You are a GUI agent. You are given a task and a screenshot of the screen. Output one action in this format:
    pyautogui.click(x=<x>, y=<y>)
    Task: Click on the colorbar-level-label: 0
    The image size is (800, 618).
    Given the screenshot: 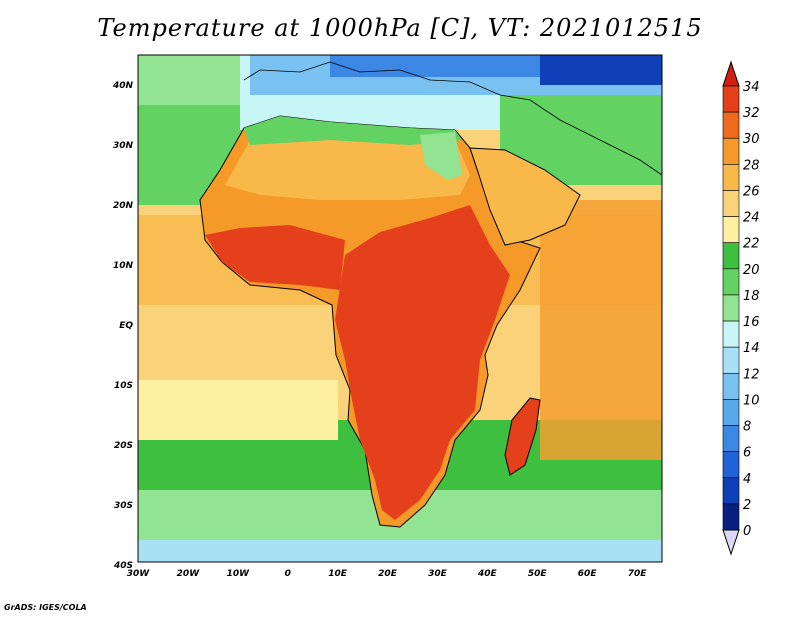 What is the action you would take?
    pyautogui.click(x=747, y=531)
    